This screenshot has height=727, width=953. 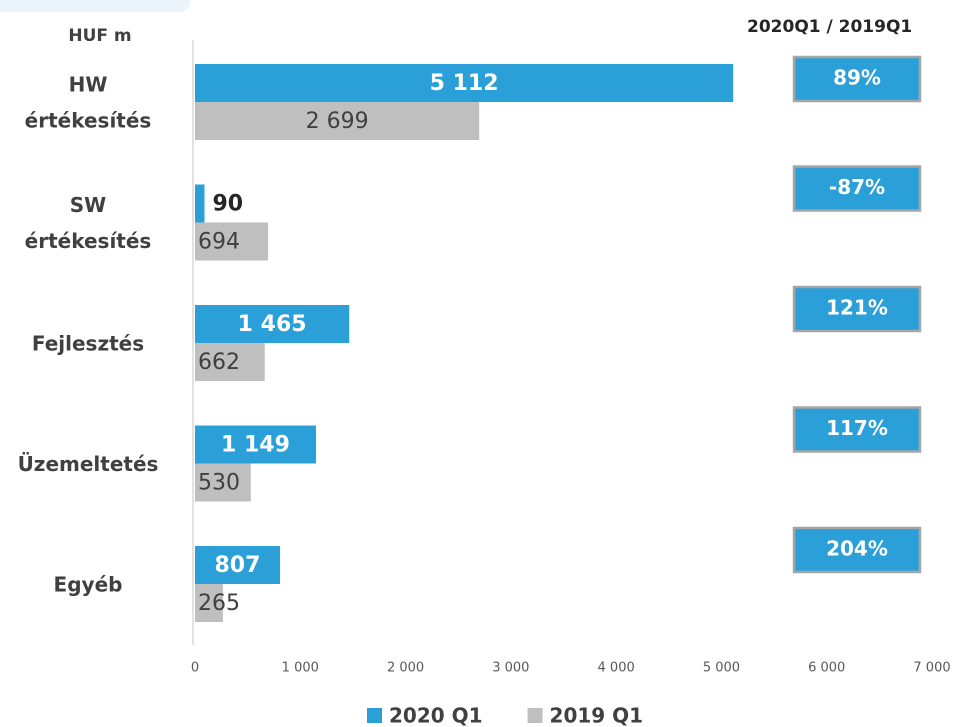 What do you see at coordinates (88, 464) in the screenshot?
I see `category-label: Üzemeltetés` at bounding box center [88, 464].